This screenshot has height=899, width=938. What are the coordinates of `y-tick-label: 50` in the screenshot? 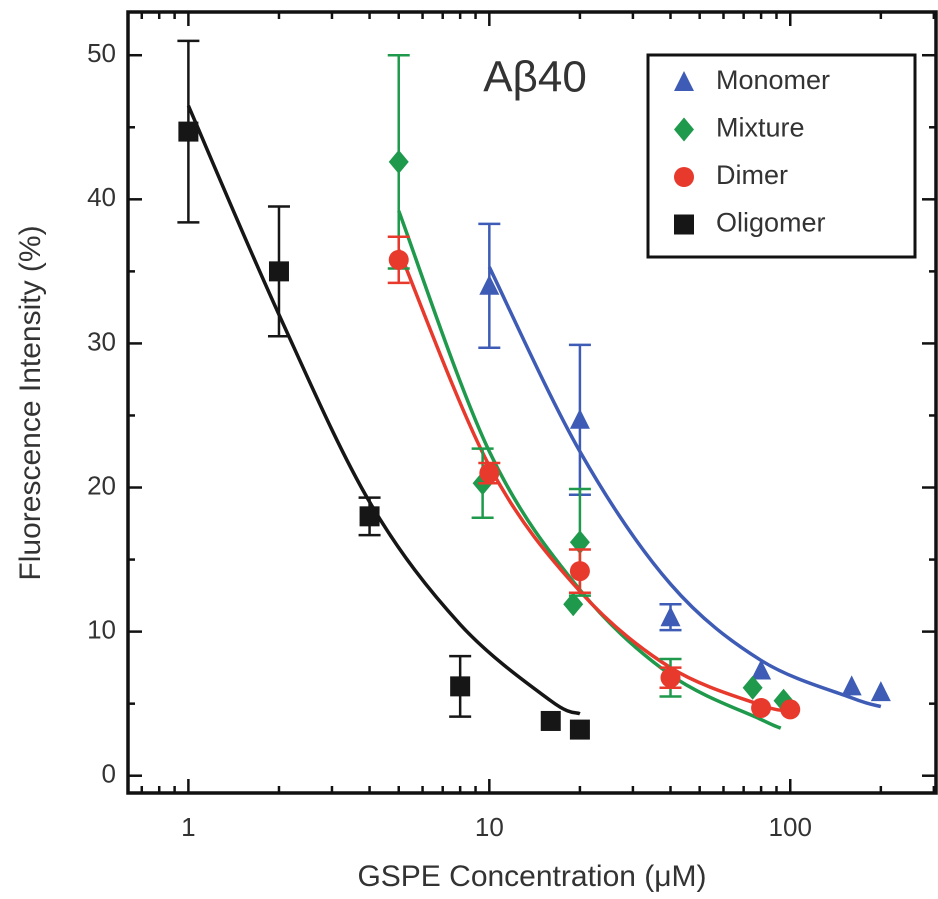 It's located at (101, 53).